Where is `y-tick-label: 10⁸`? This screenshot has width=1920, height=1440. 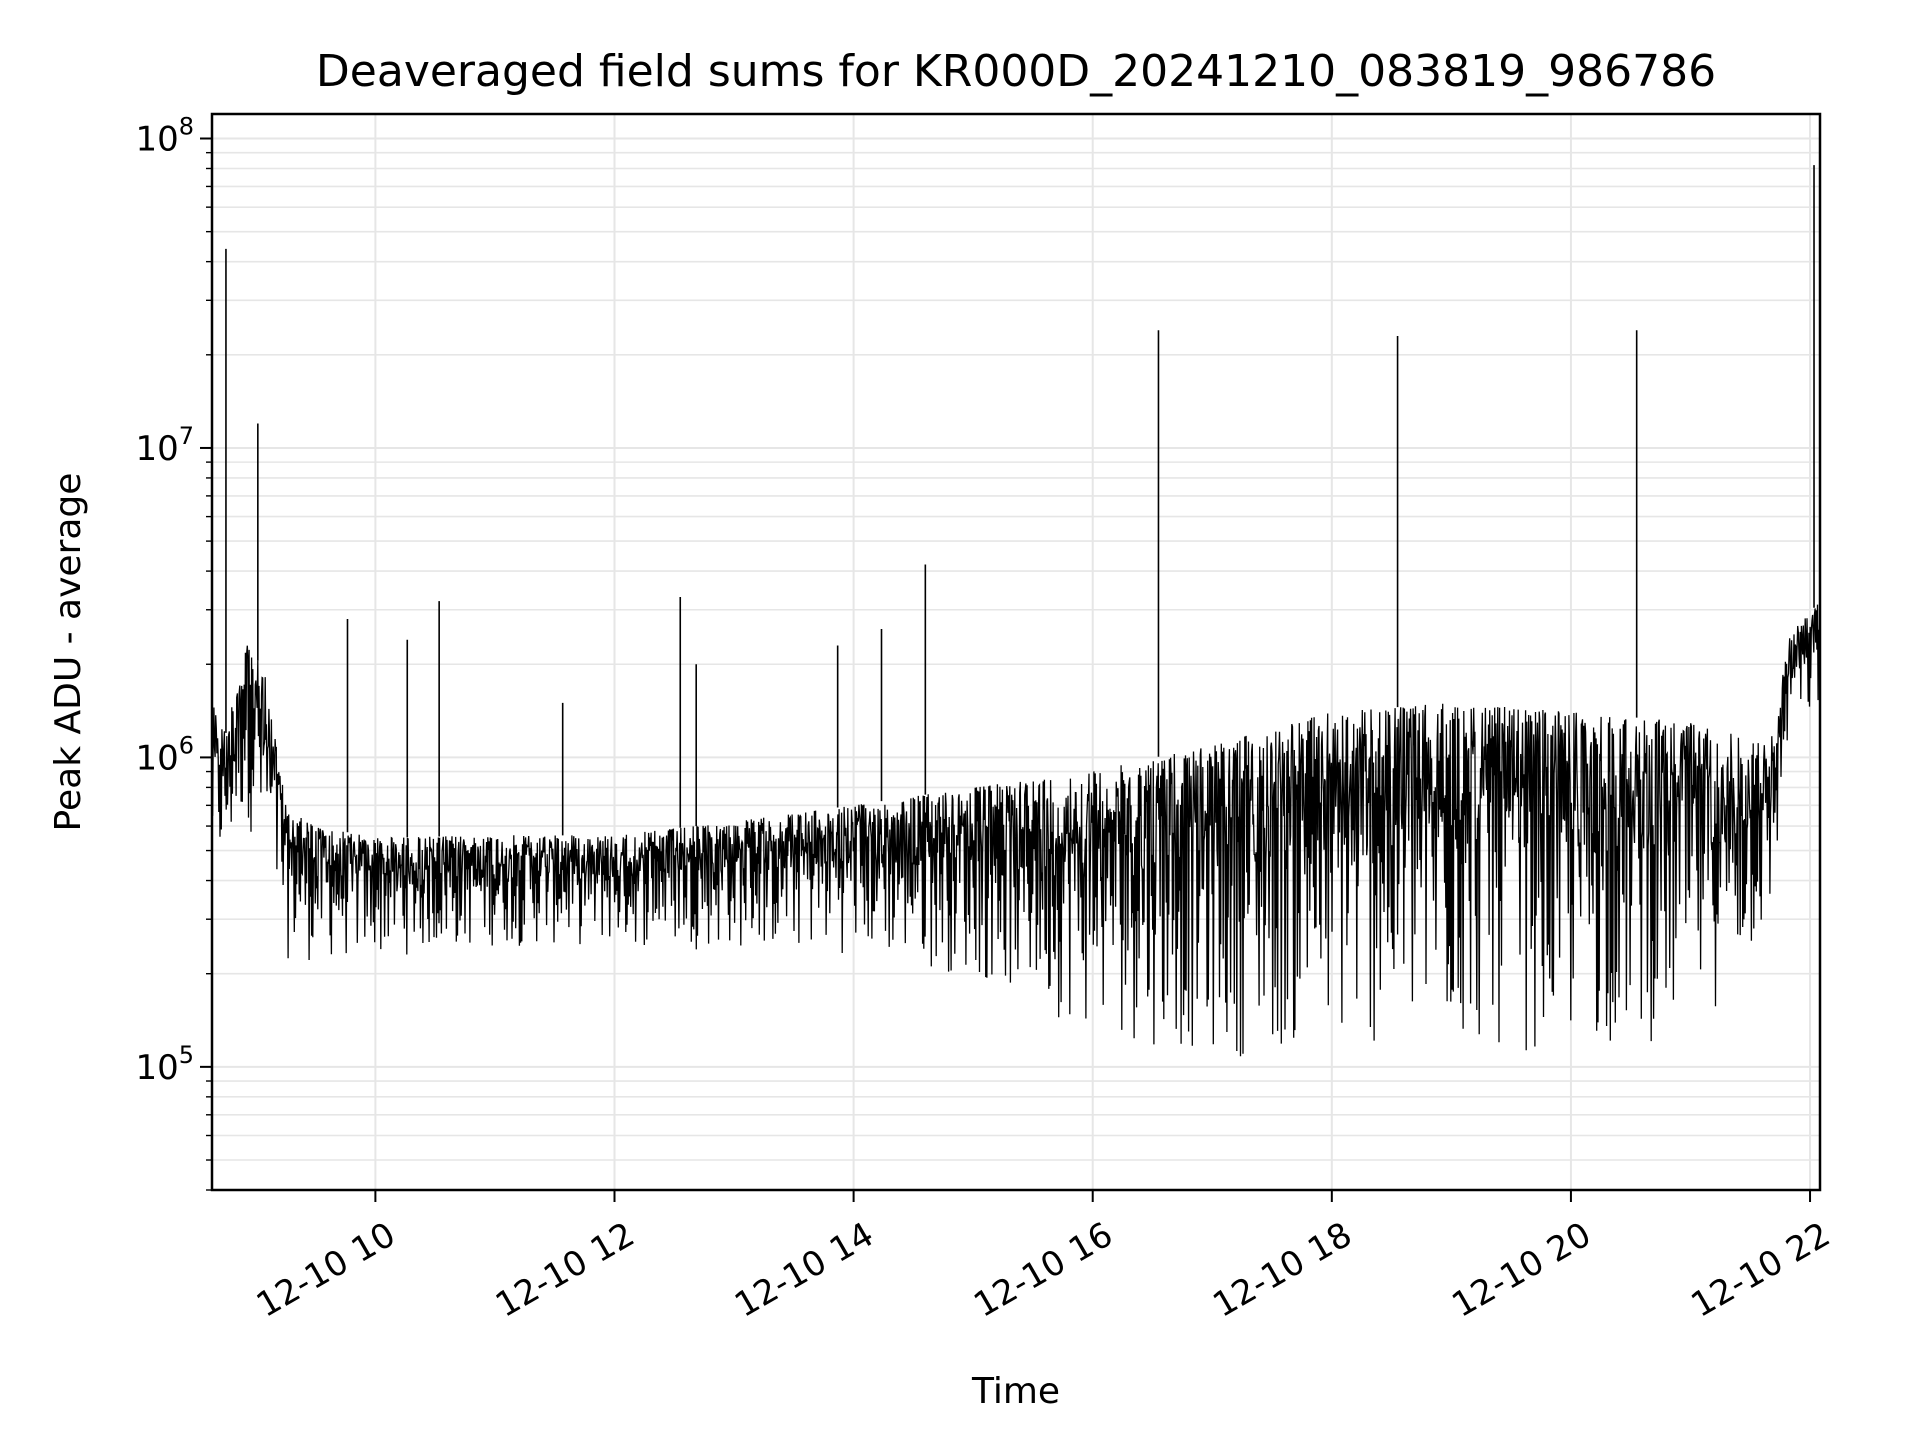
y-tick-label: 10⁸ is located at coordinates (164, 136).